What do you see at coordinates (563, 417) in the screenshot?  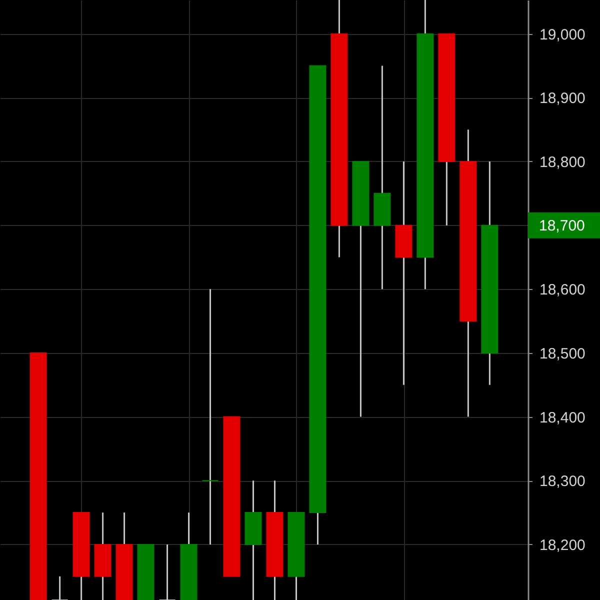 I see `y-tick-label: 18,400` at bounding box center [563, 417].